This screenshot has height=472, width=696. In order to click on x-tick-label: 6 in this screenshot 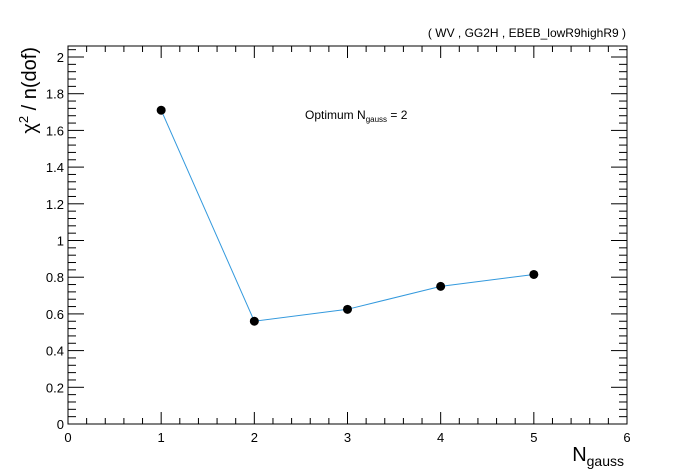, I will do `click(626, 437)`.